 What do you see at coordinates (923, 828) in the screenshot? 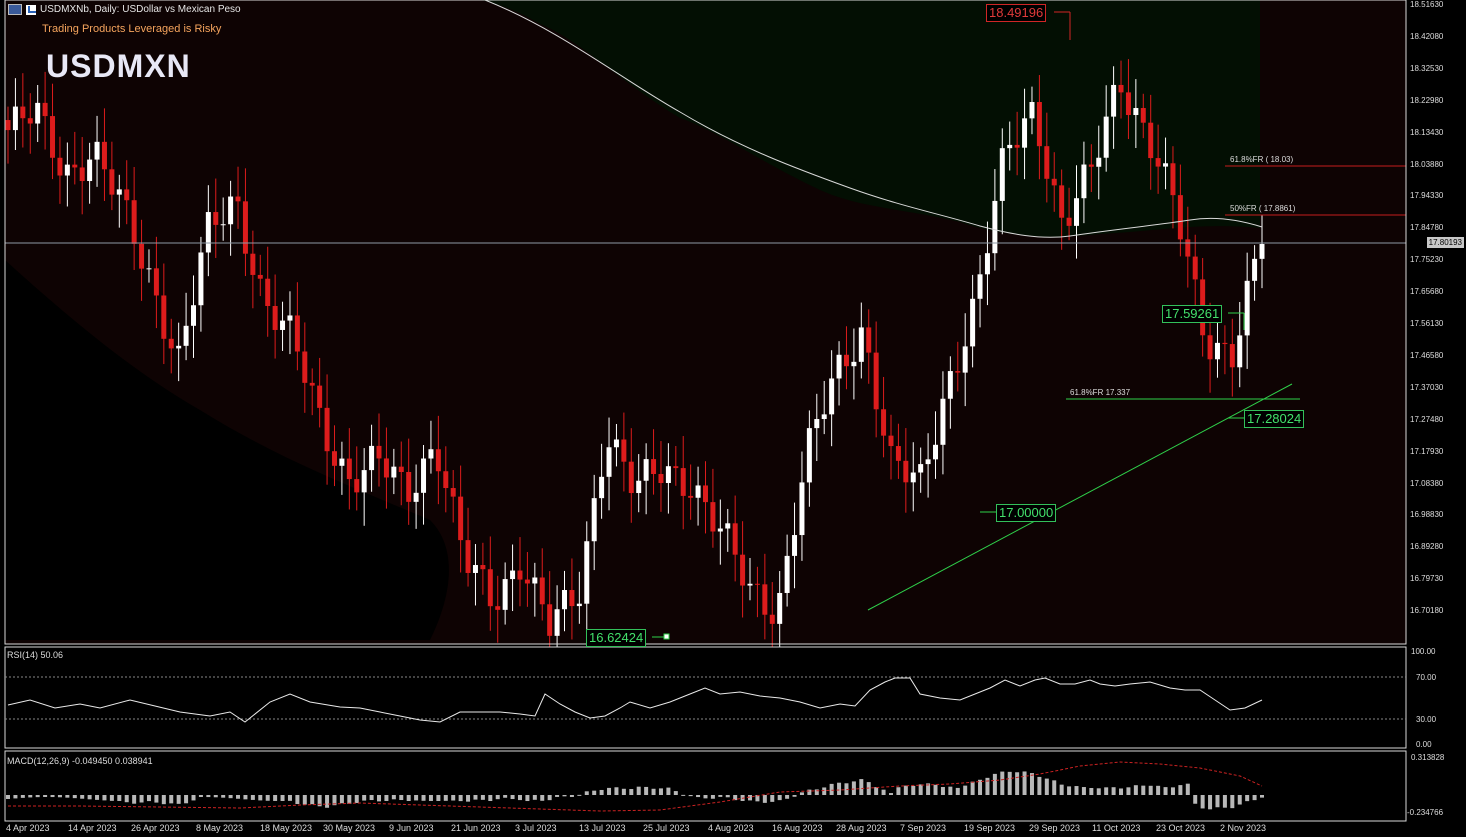
I see `date-axis-tick: 7 Sep 2023` at bounding box center [923, 828].